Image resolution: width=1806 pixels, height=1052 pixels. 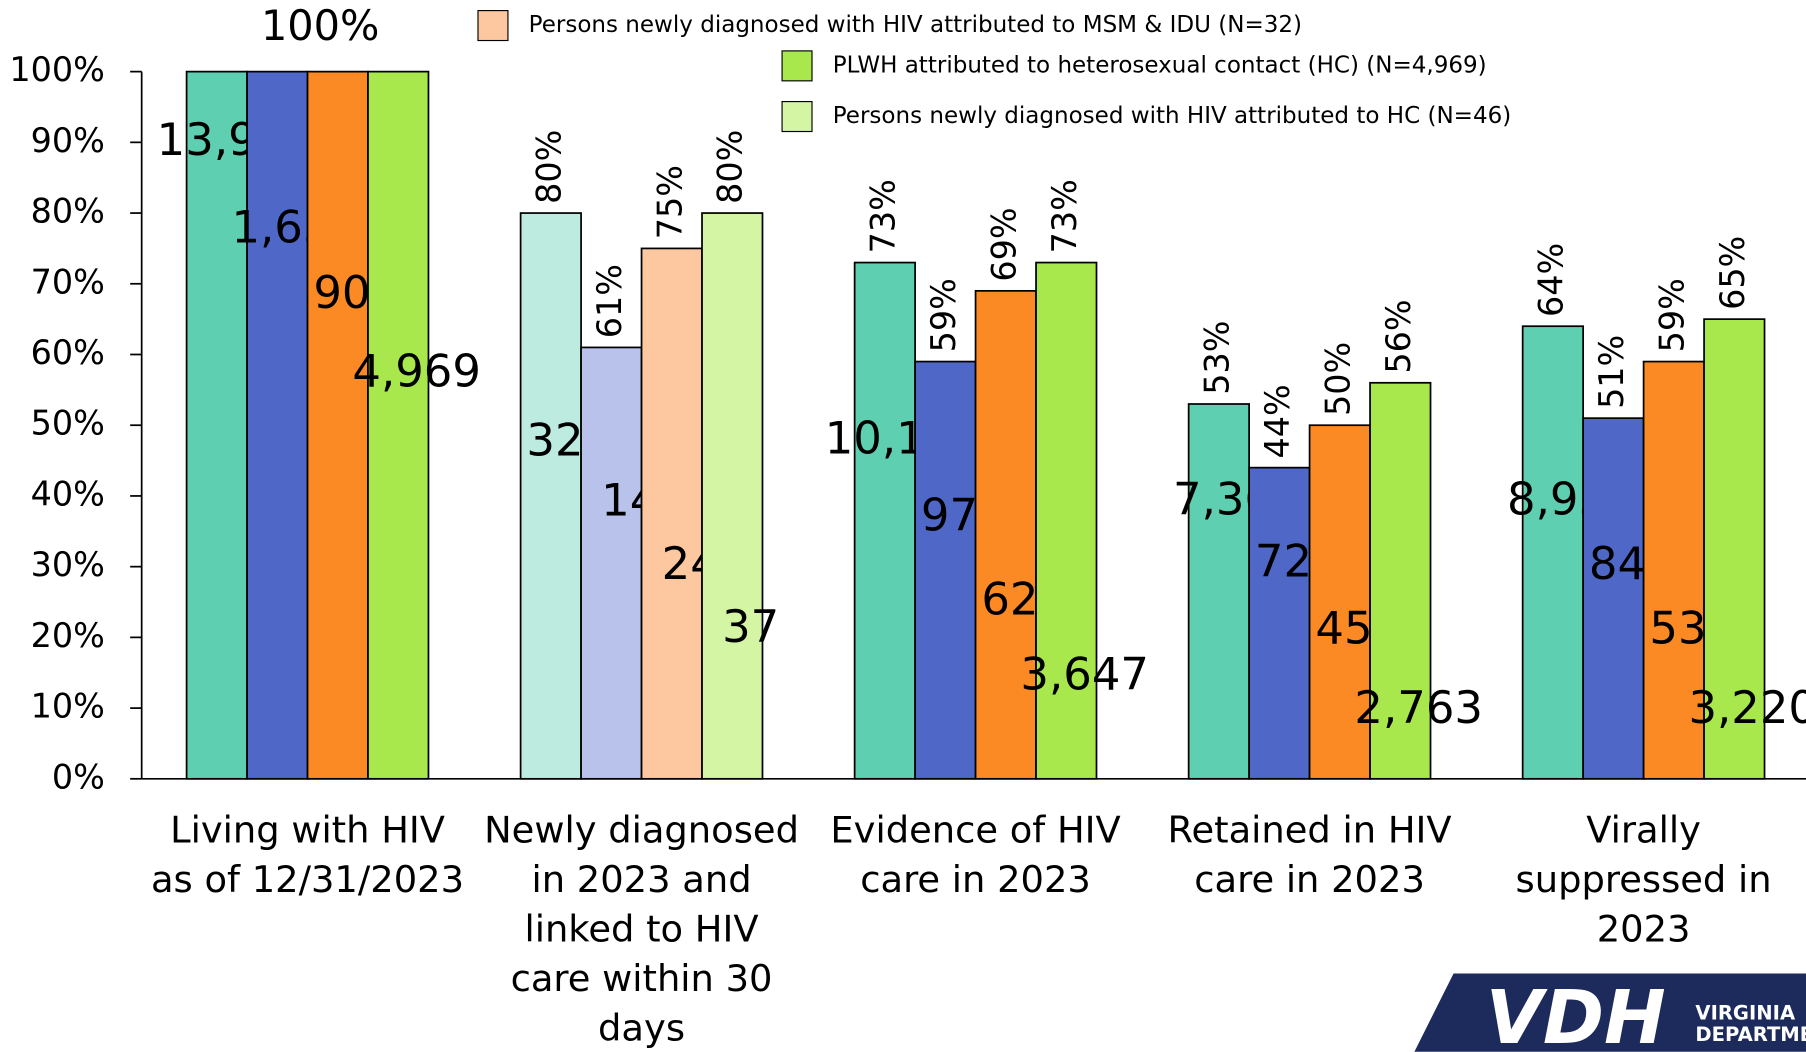 What do you see at coordinates (1745, 1012) in the screenshot?
I see `logo-text: VIRGINIA` at bounding box center [1745, 1012].